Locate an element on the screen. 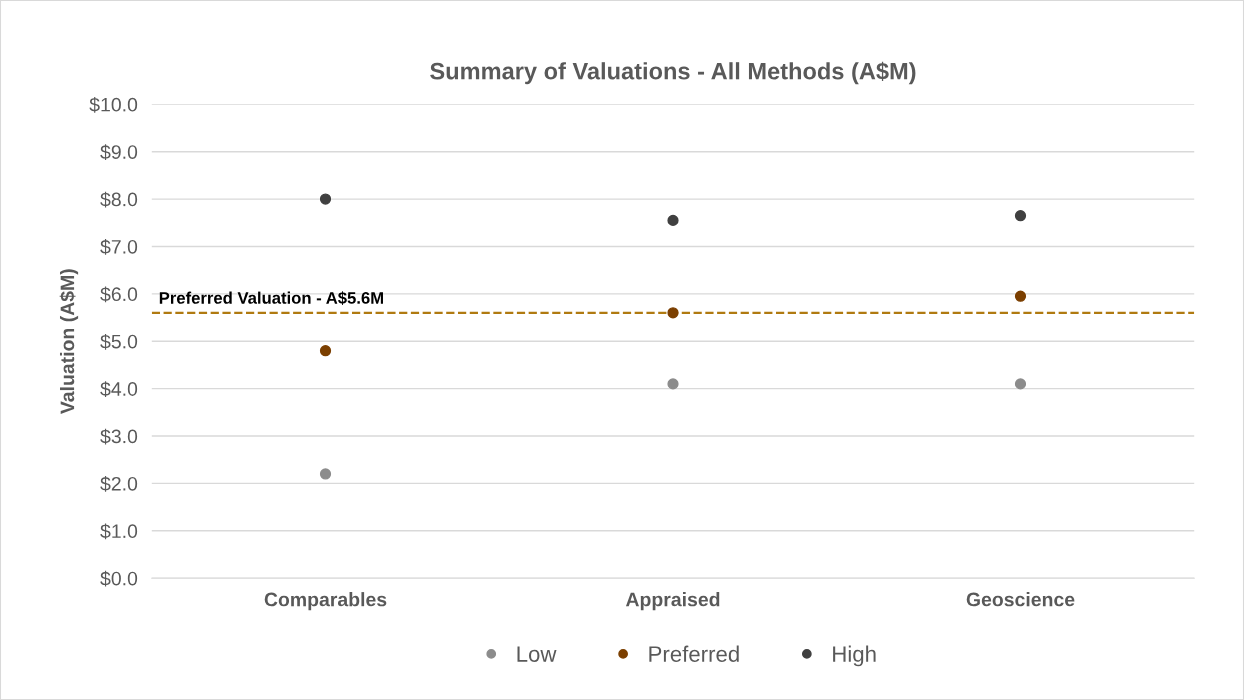 This screenshot has width=1244, height=700. legend-label: Preferred is located at coordinates (694, 653).